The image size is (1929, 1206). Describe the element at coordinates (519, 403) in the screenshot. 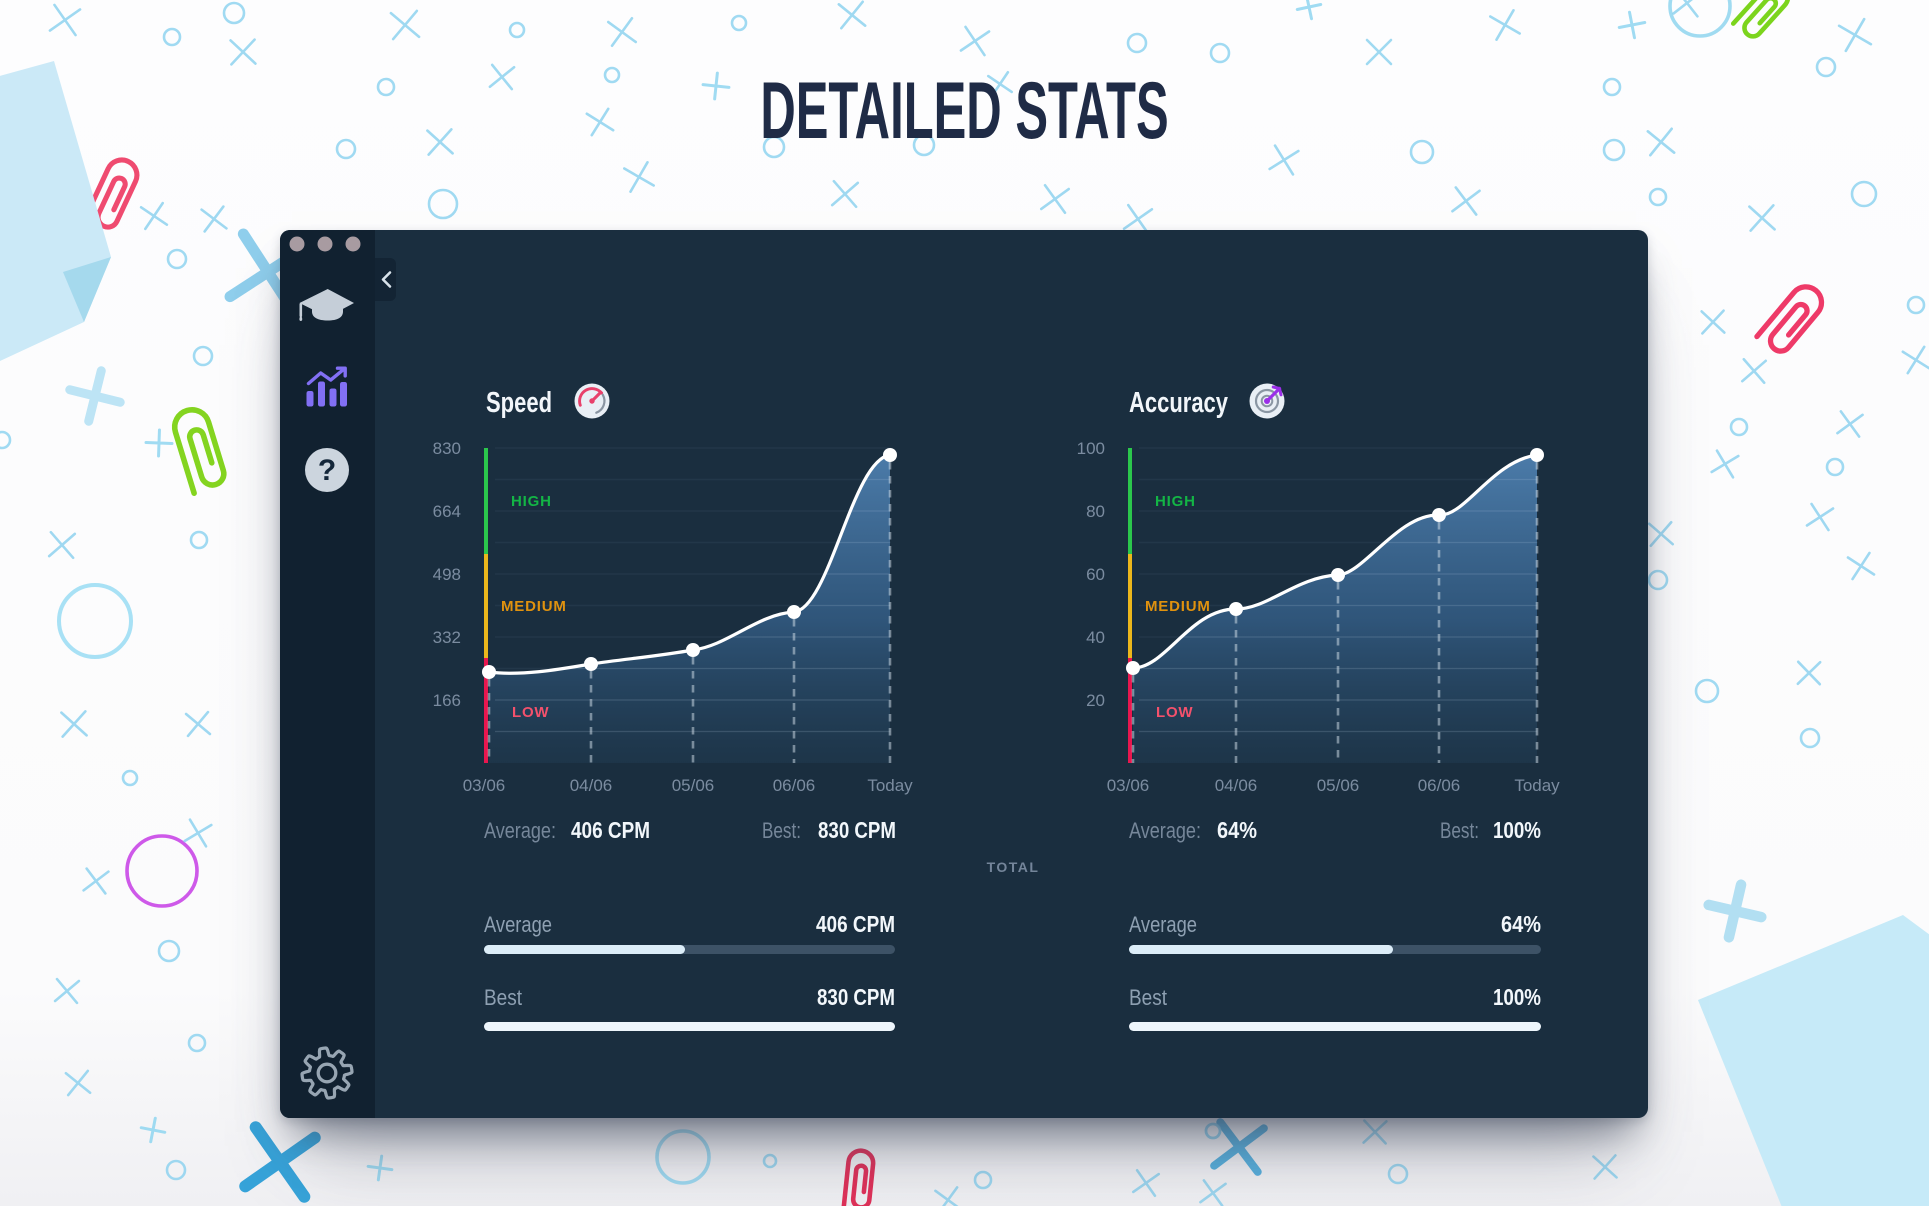

I see `svg-text: Speed` at that location.